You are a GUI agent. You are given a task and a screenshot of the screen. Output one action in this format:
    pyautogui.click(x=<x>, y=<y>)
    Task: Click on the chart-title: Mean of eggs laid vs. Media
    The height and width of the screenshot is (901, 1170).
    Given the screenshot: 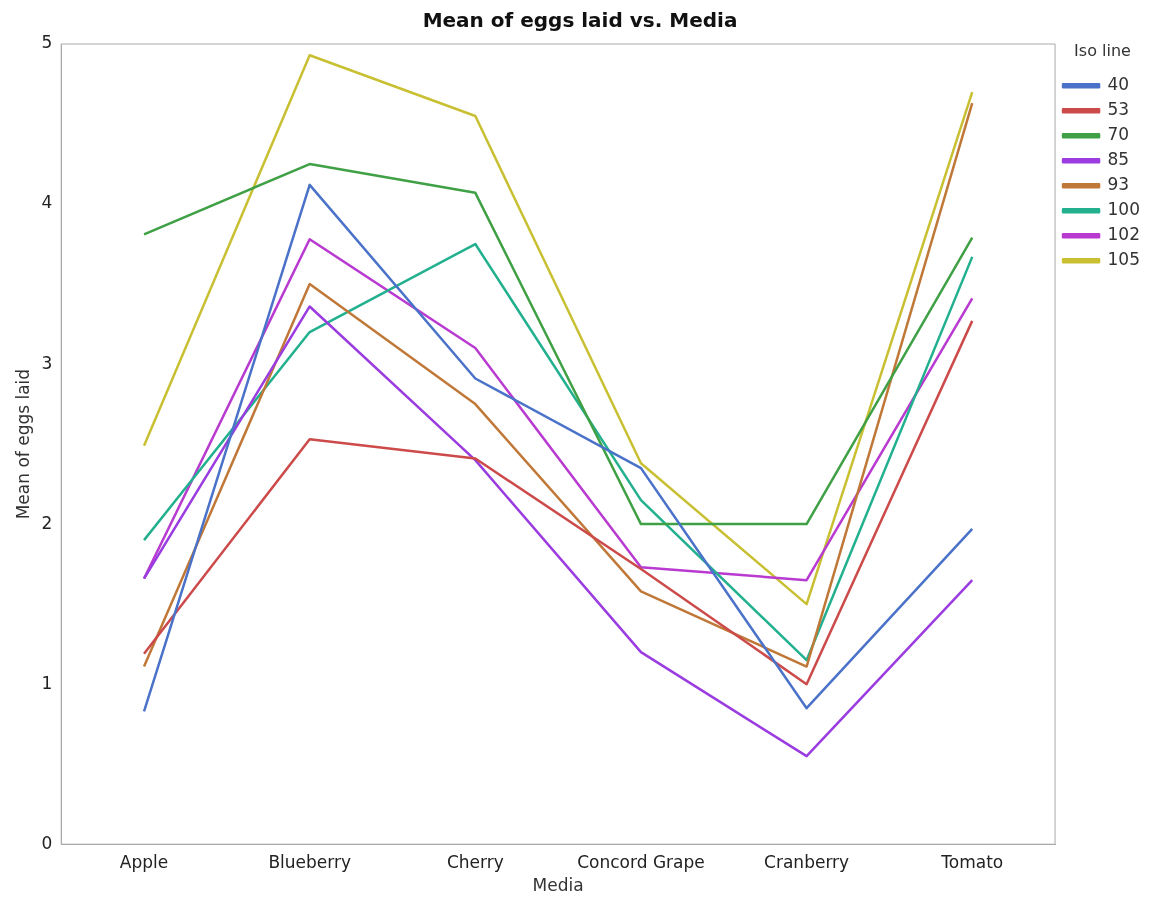 What is the action you would take?
    pyautogui.click(x=580, y=20)
    